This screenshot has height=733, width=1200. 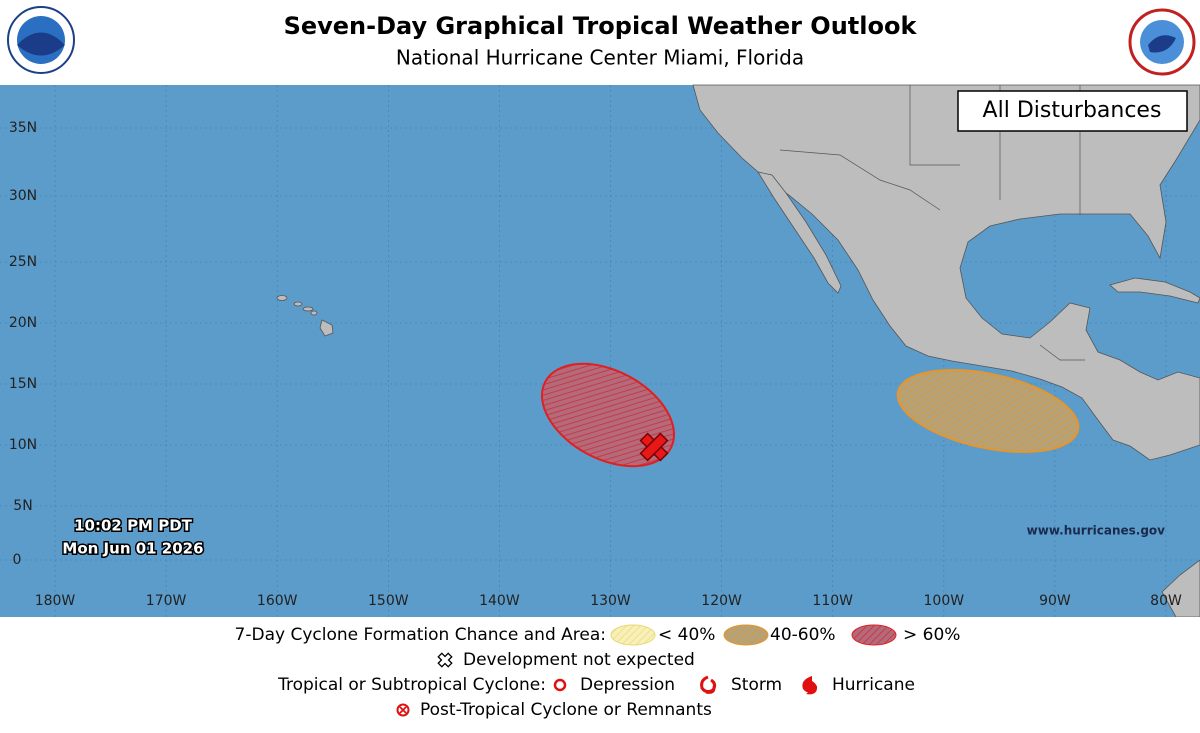 I want to click on legend-hurricane-icon, so click(x=810, y=685).